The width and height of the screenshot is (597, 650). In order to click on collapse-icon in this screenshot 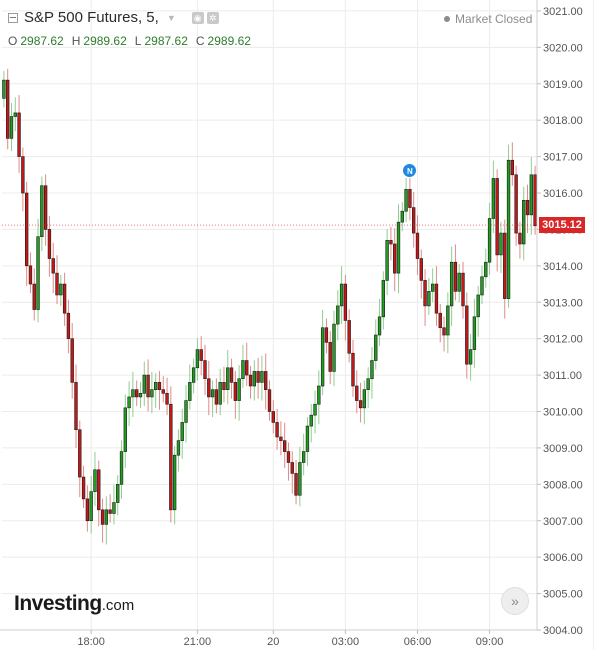, I will do `click(13, 17)`.